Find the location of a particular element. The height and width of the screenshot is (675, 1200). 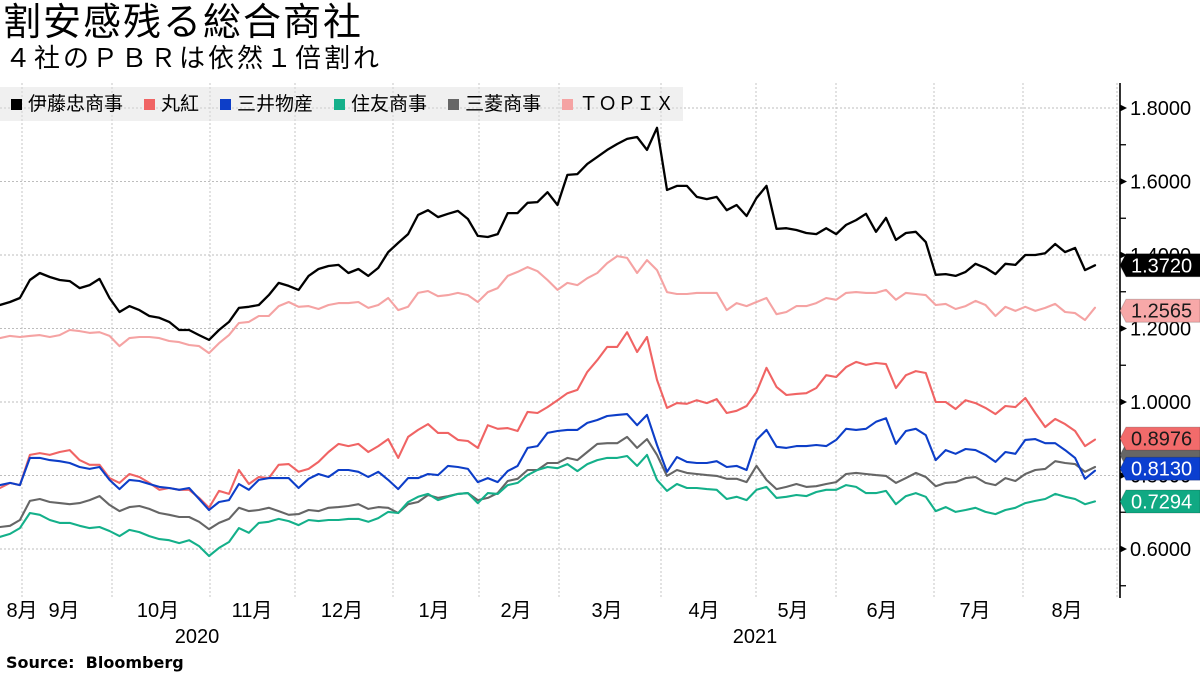

y-tick-label: 1.6000 is located at coordinates (1160, 183).